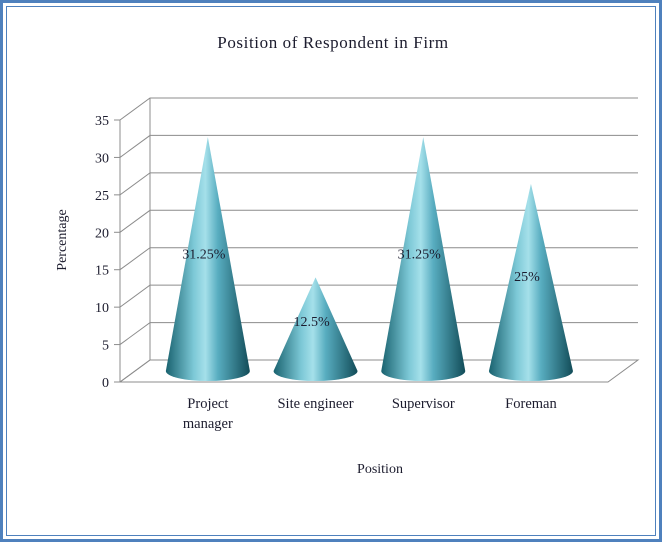 This screenshot has width=662, height=542. What do you see at coordinates (102, 271) in the screenshot?
I see `y-tick-label: 15` at bounding box center [102, 271].